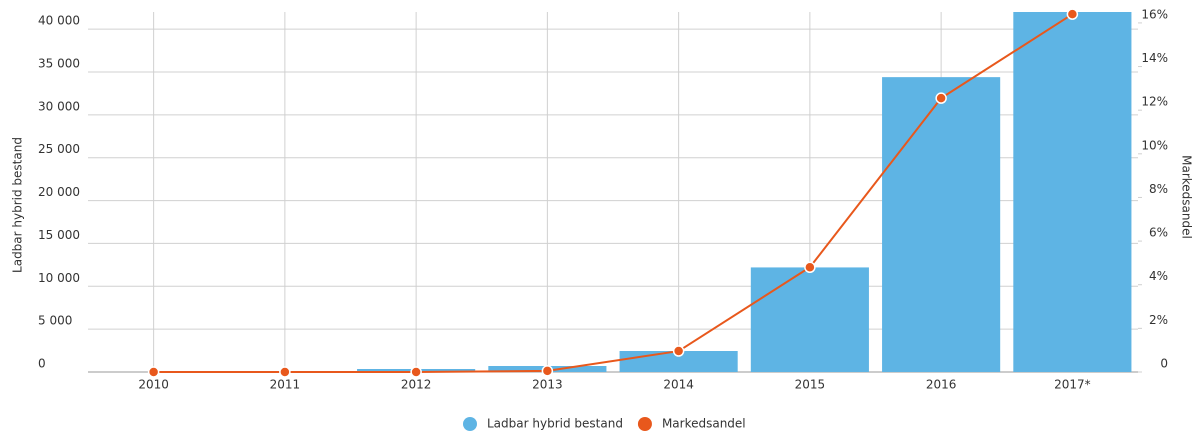 This screenshot has height=432, width=1194. I want to click on y-tick-label: 5 000, so click(55, 321).